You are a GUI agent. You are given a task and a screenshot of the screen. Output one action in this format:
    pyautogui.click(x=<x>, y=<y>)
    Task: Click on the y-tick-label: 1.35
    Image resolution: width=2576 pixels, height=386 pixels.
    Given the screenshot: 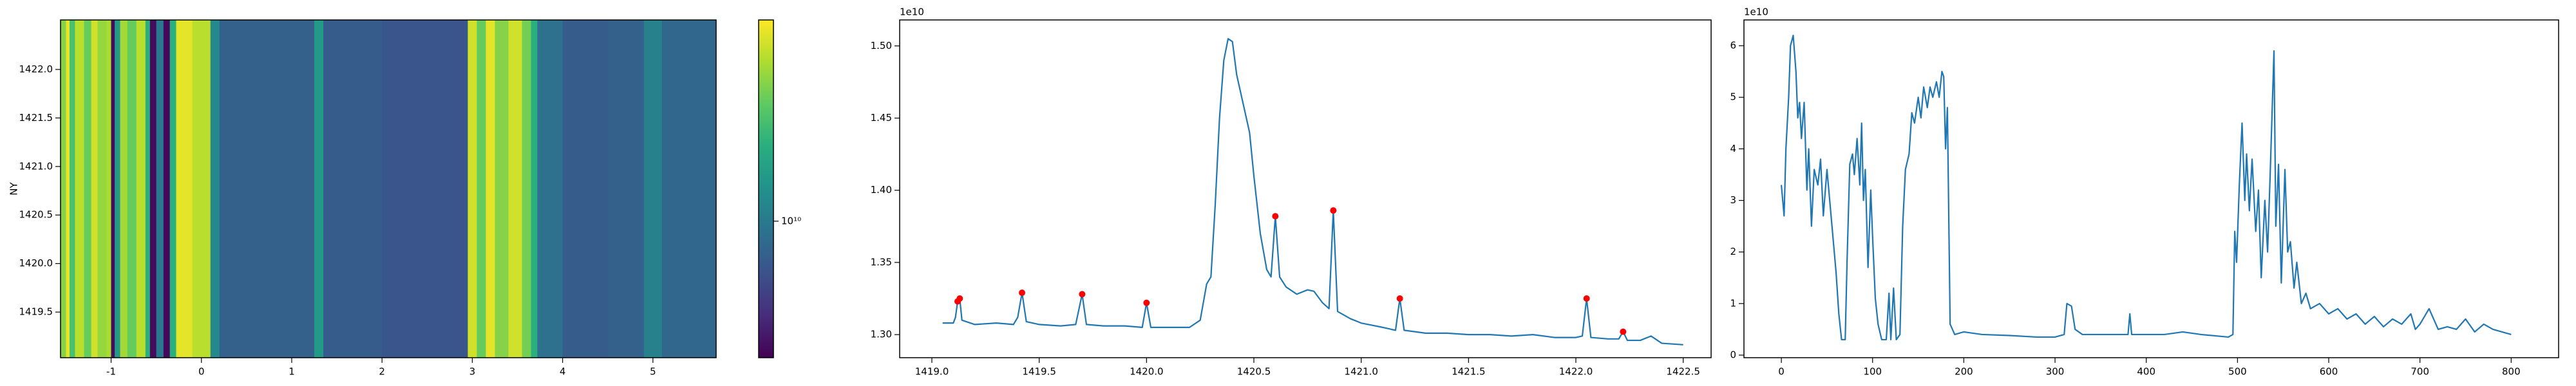 What is the action you would take?
    pyautogui.click(x=881, y=262)
    